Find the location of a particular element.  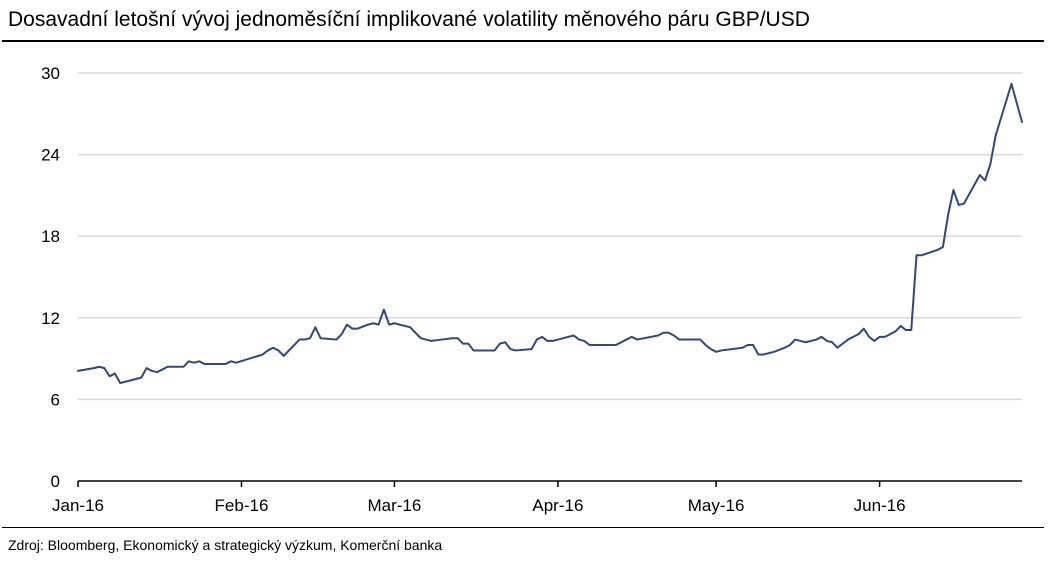

y-tick-label-6: 6 is located at coordinates (55, 399).